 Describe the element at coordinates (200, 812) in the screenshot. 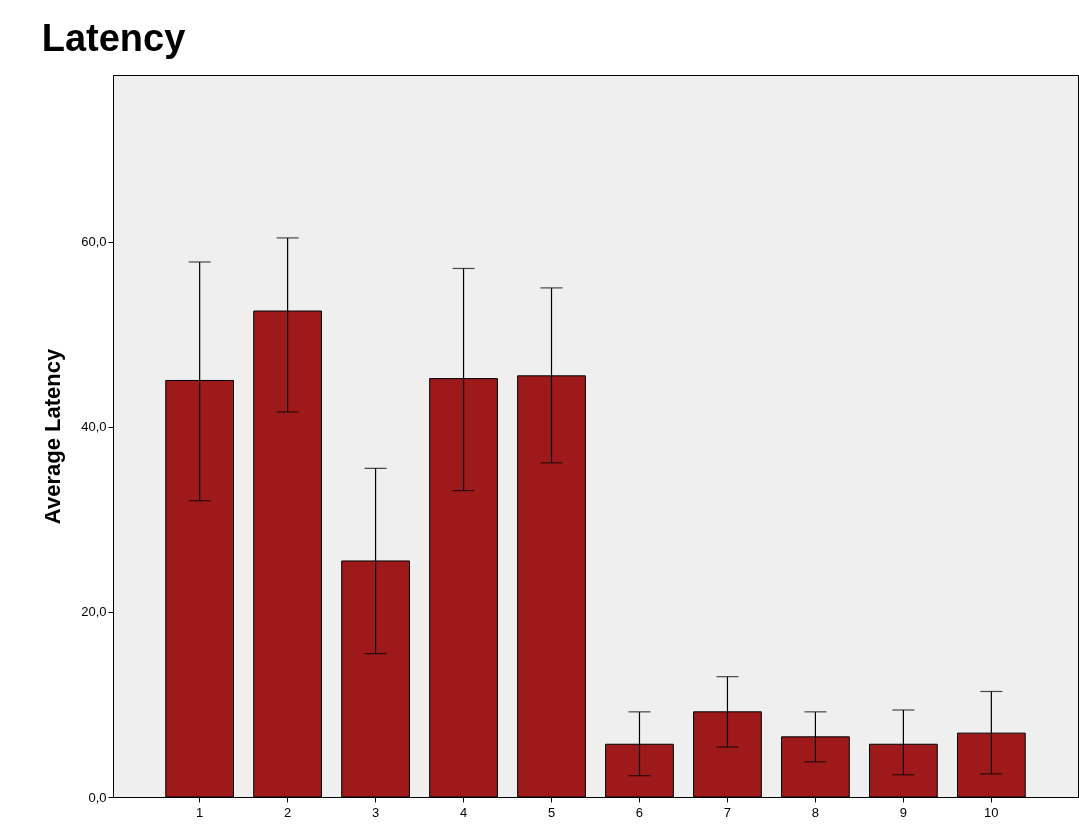

I see `x-tick-label: 1` at that location.